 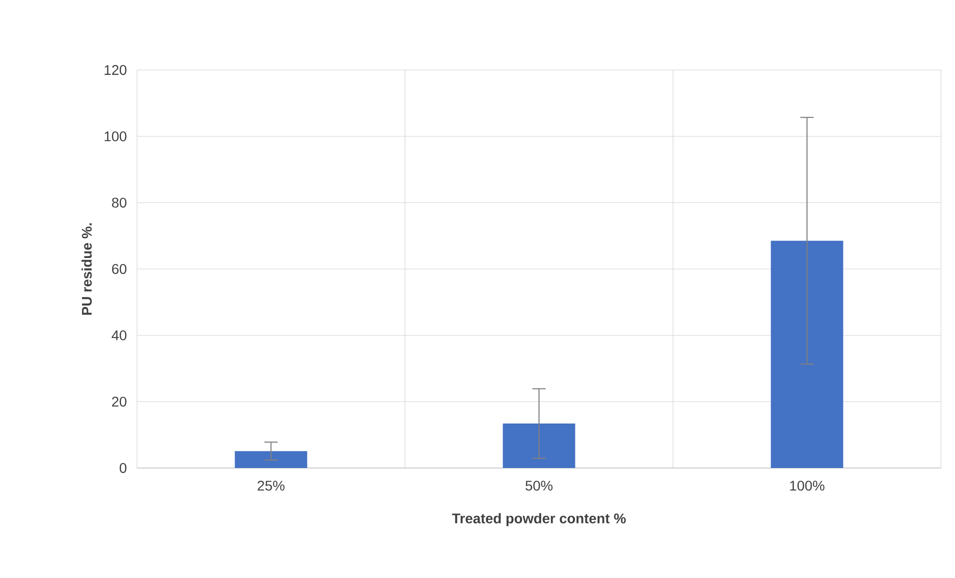 What do you see at coordinates (539, 485) in the screenshot?
I see `x-tick-label: 50%` at bounding box center [539, 485].